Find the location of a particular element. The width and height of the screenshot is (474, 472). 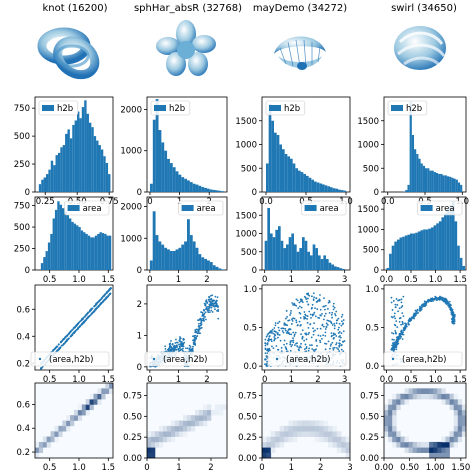

col-title-0: knot (16200) is located at coordinates (75, 8).